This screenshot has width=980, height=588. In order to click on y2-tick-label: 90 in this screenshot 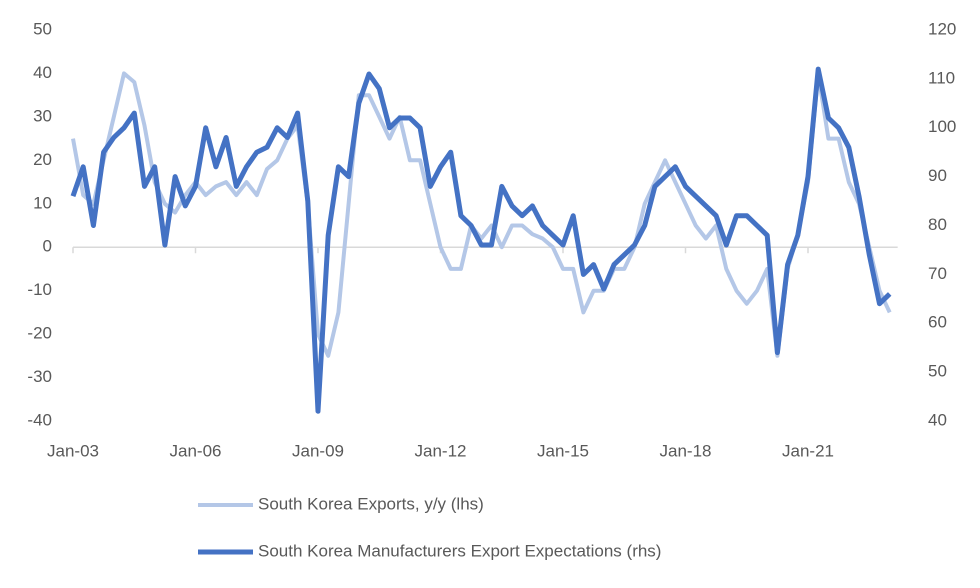, I will do `click(937, 175)`.